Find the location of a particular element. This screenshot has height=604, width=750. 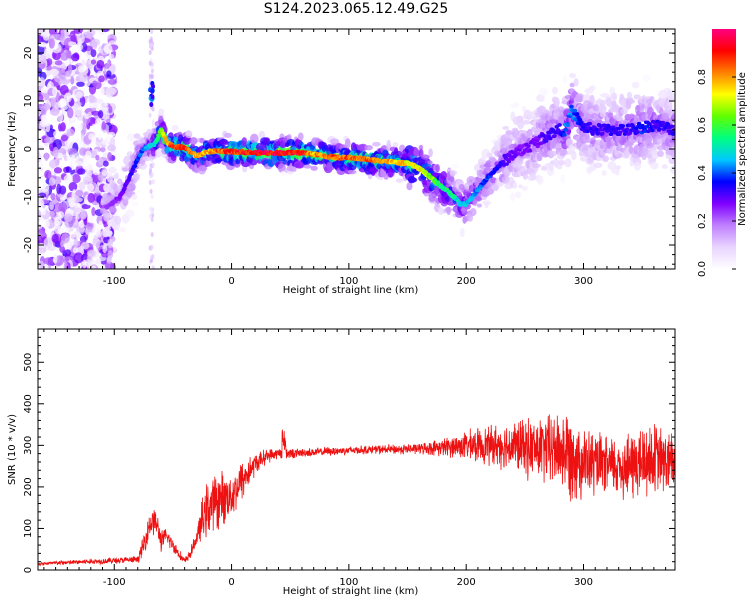

spectrogram-y-tick-label: -20 is located at coordinates (28, 245).